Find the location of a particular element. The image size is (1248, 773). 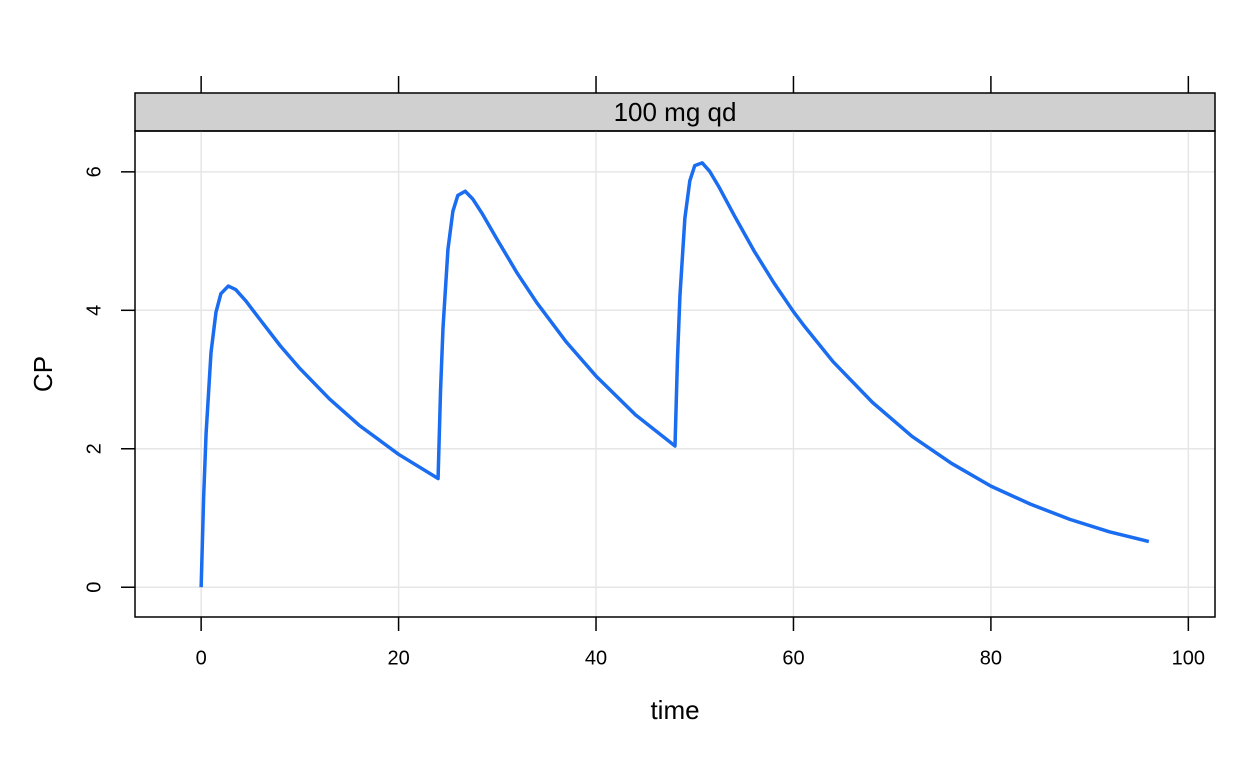

x-tick-label: 80 is located at coordinates (991, 658).